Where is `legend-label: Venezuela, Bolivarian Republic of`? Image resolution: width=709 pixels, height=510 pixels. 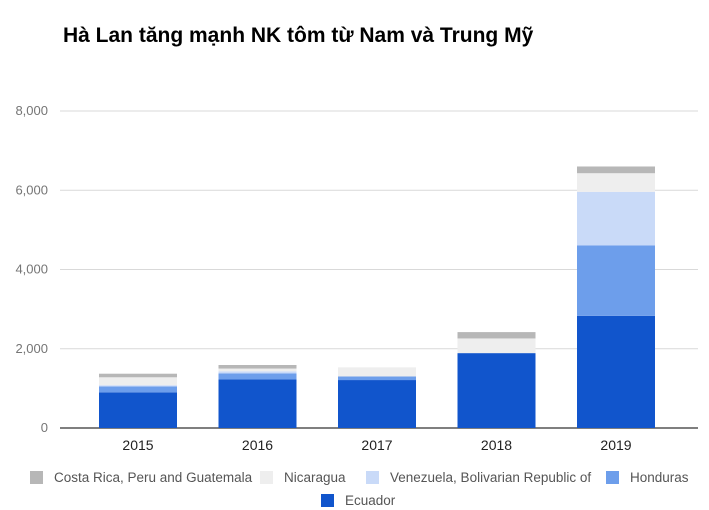
legend-label: Venezuela, Bolivarian Republic of is located at coordinates (491, 477).